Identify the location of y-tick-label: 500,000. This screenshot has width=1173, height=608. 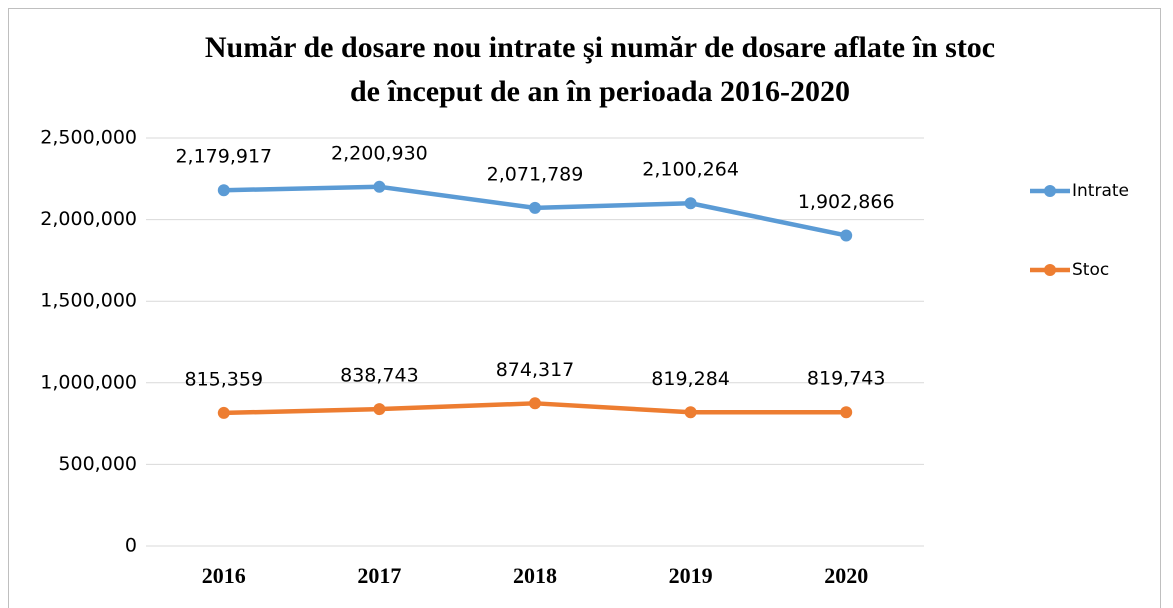
(97, 464).